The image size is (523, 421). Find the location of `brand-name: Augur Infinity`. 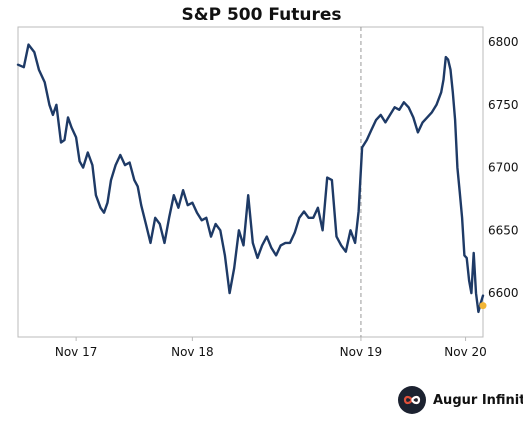

brand-name: Augur Infinity is located at coordinates (478, 400).